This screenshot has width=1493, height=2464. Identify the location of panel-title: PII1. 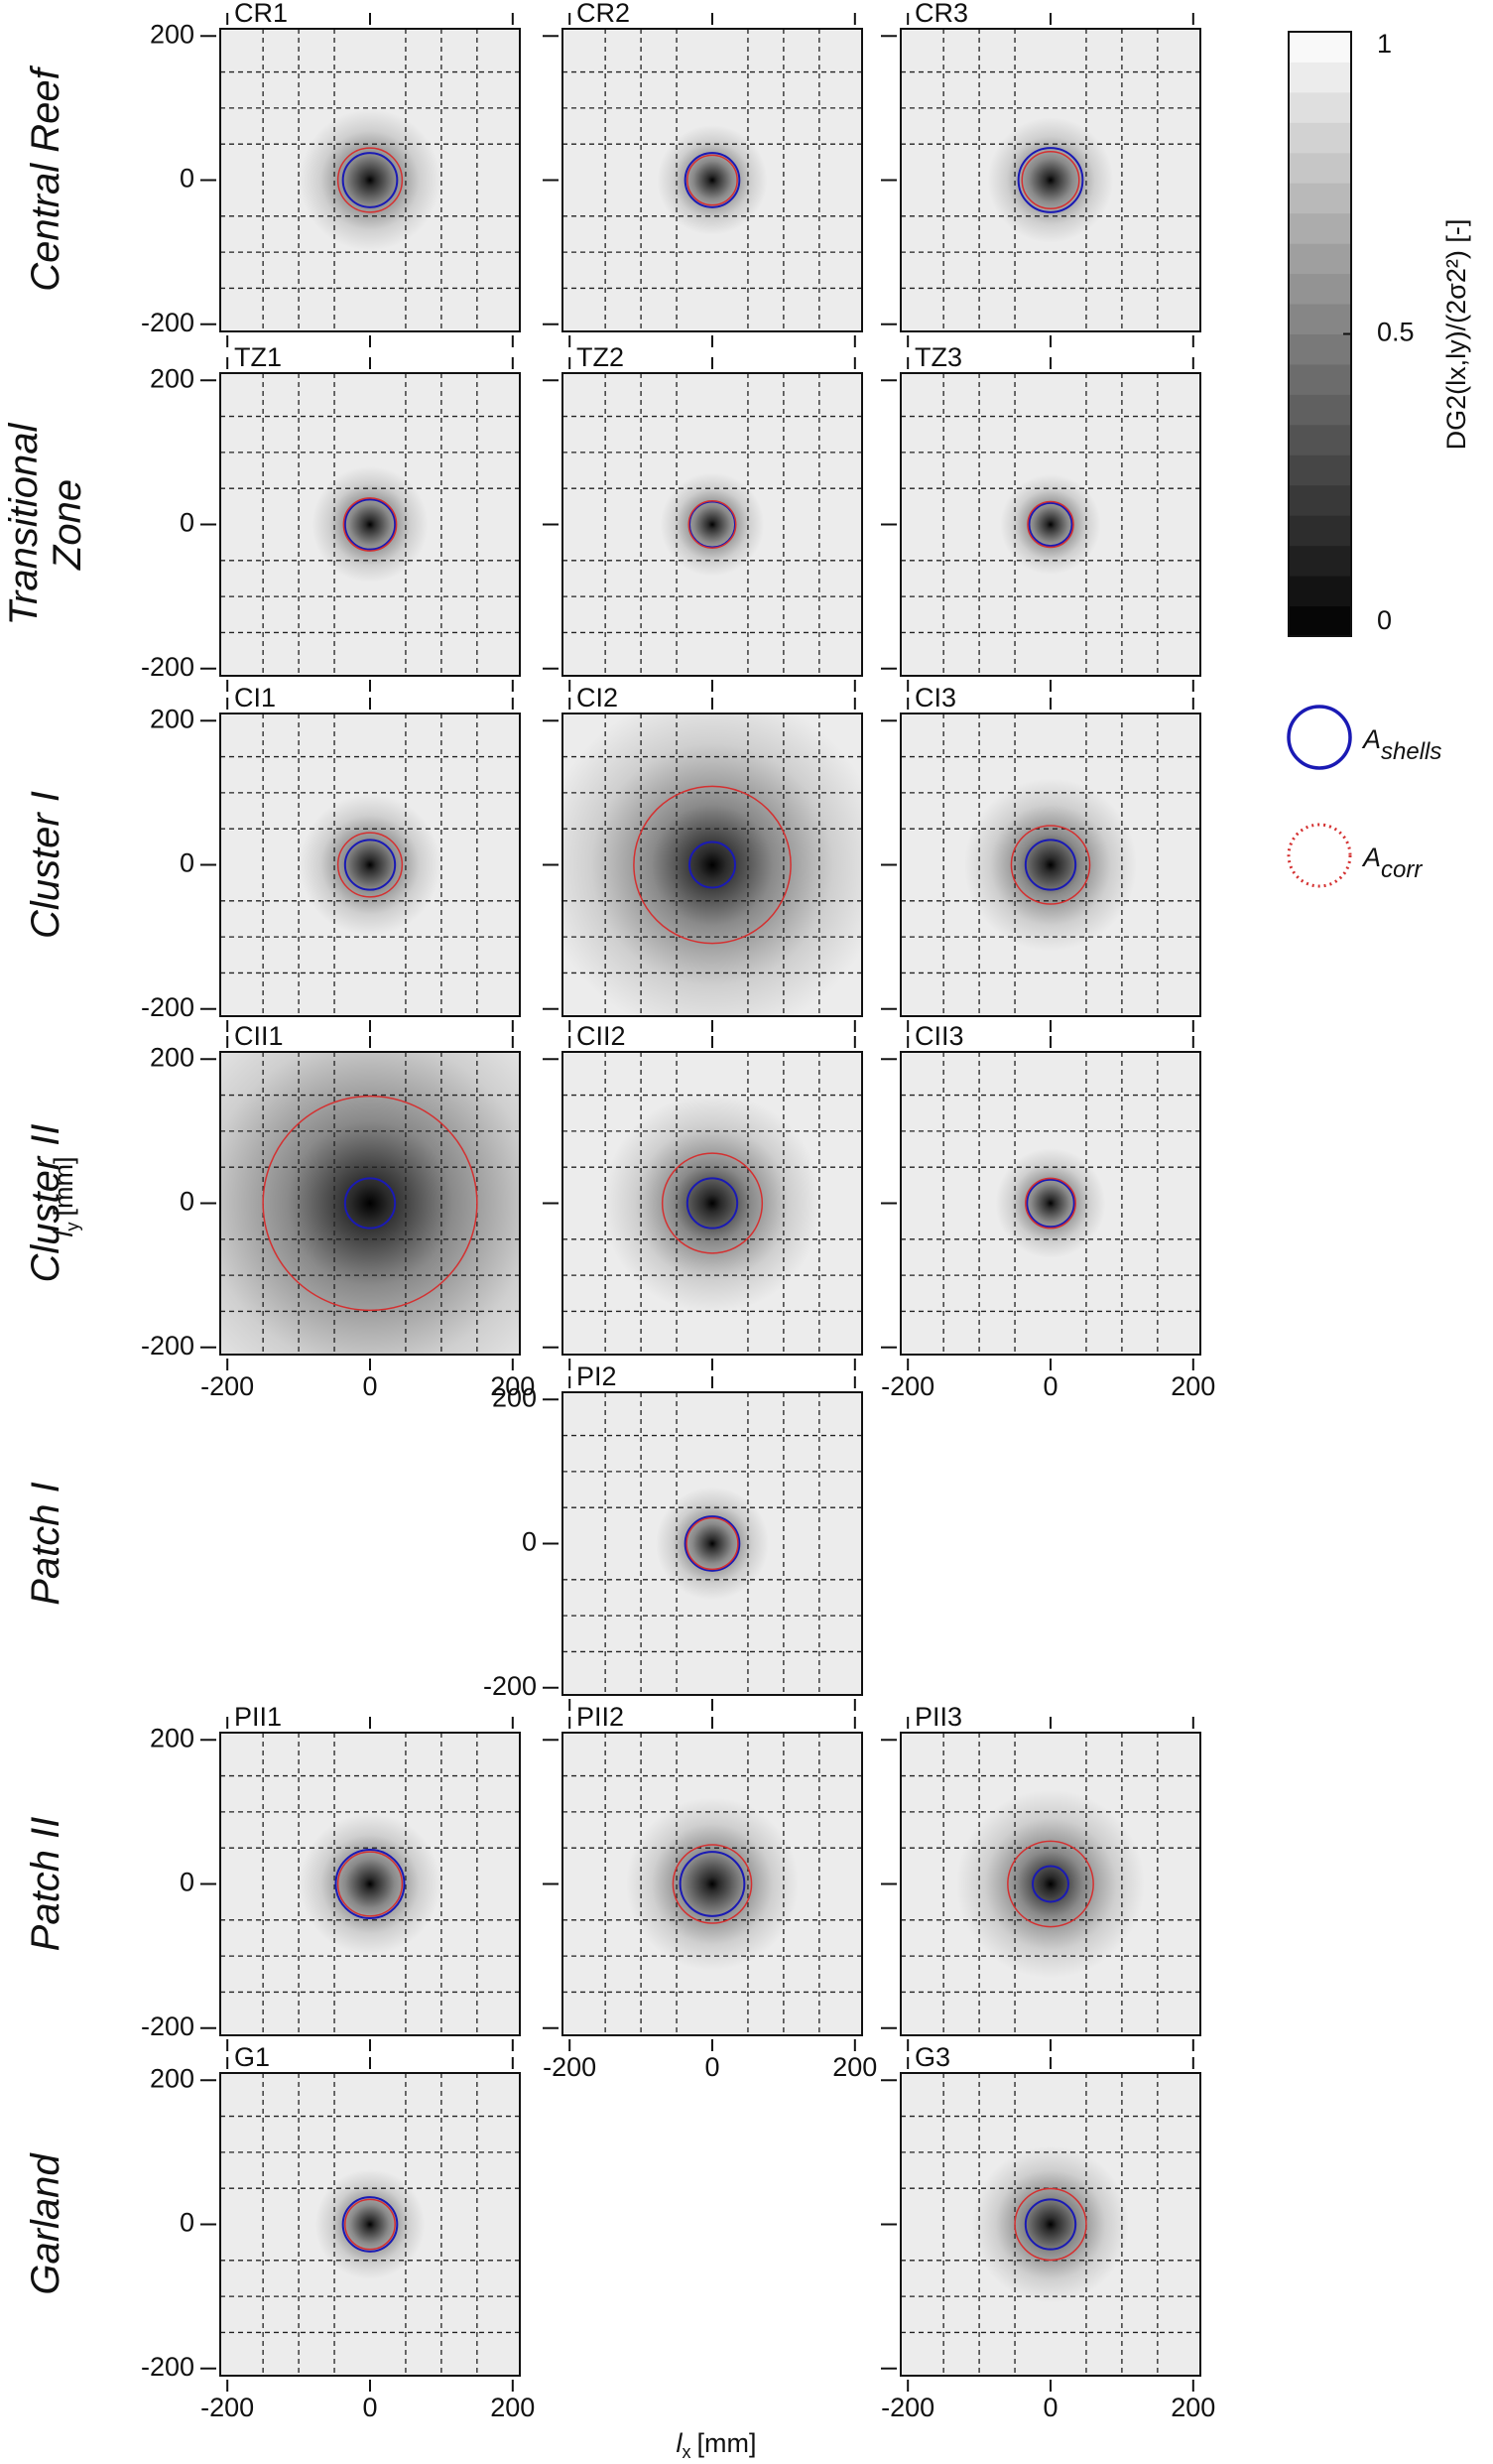
(258, 1717).